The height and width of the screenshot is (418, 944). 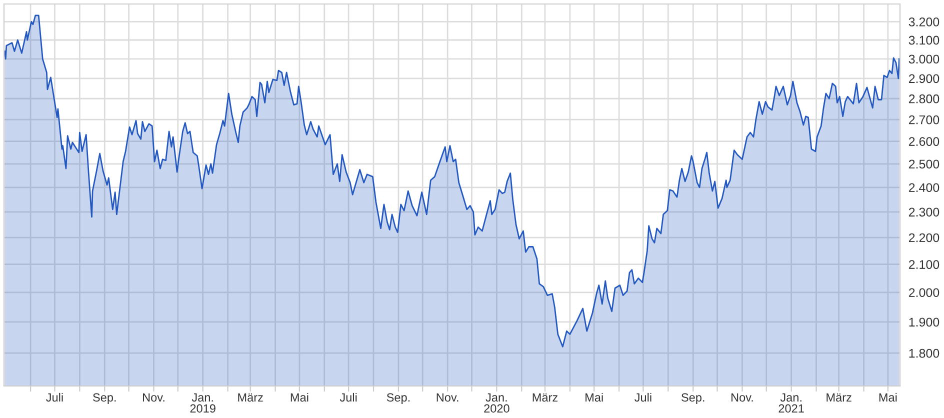 What do you see at coordinates (924, 141) in the screenshot?
I see `y-tick-label: 2.600` at bounding box center [924, 141].